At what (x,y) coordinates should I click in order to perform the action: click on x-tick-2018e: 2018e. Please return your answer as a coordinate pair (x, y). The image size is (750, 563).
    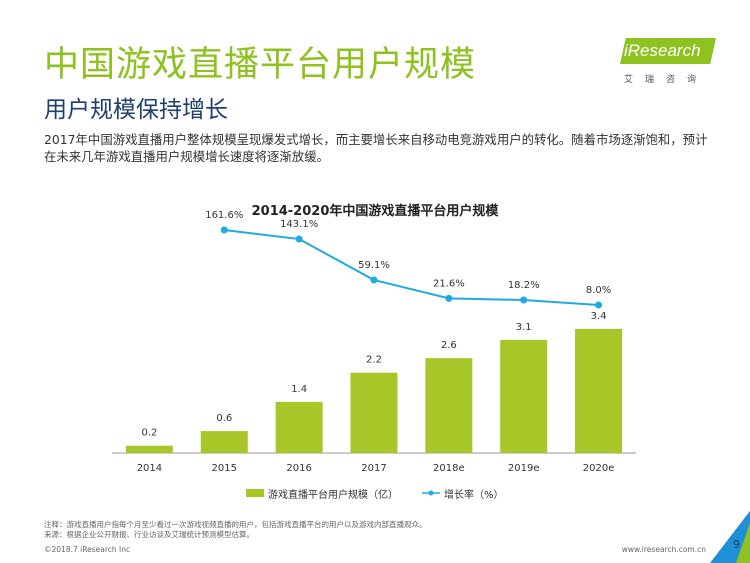
    Looking at the image, I should click on (449, 468).